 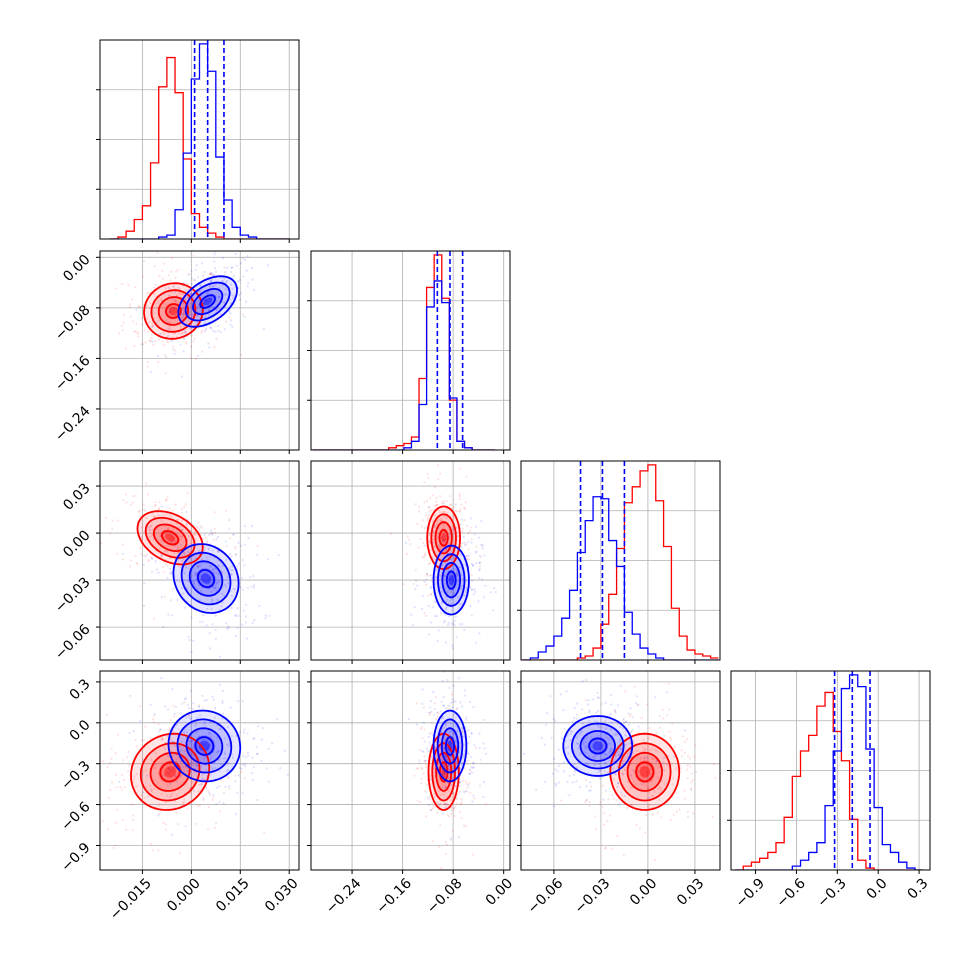 I want to click on x-tick-label: −0.9, so click(x=750, y=892).